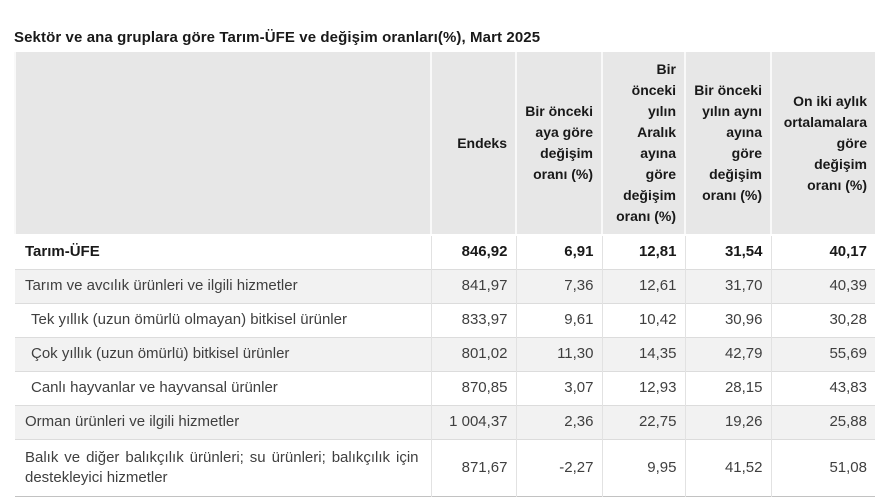 The height and width of the screenshot is (502, 892). I want to click on row-label: Canlı hayvanlar ve hayvansal ürünler, so click(223, 387).